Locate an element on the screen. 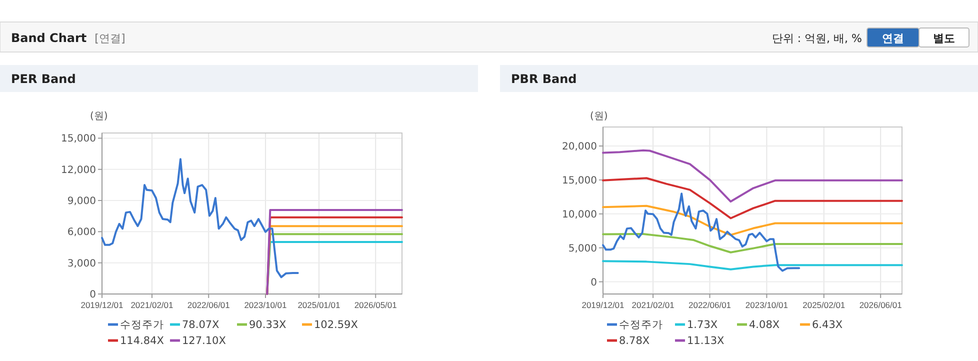 Image resolution: width=978 pixels, height=361 pixels. text: [연결] is located at coordinates (110, 38).